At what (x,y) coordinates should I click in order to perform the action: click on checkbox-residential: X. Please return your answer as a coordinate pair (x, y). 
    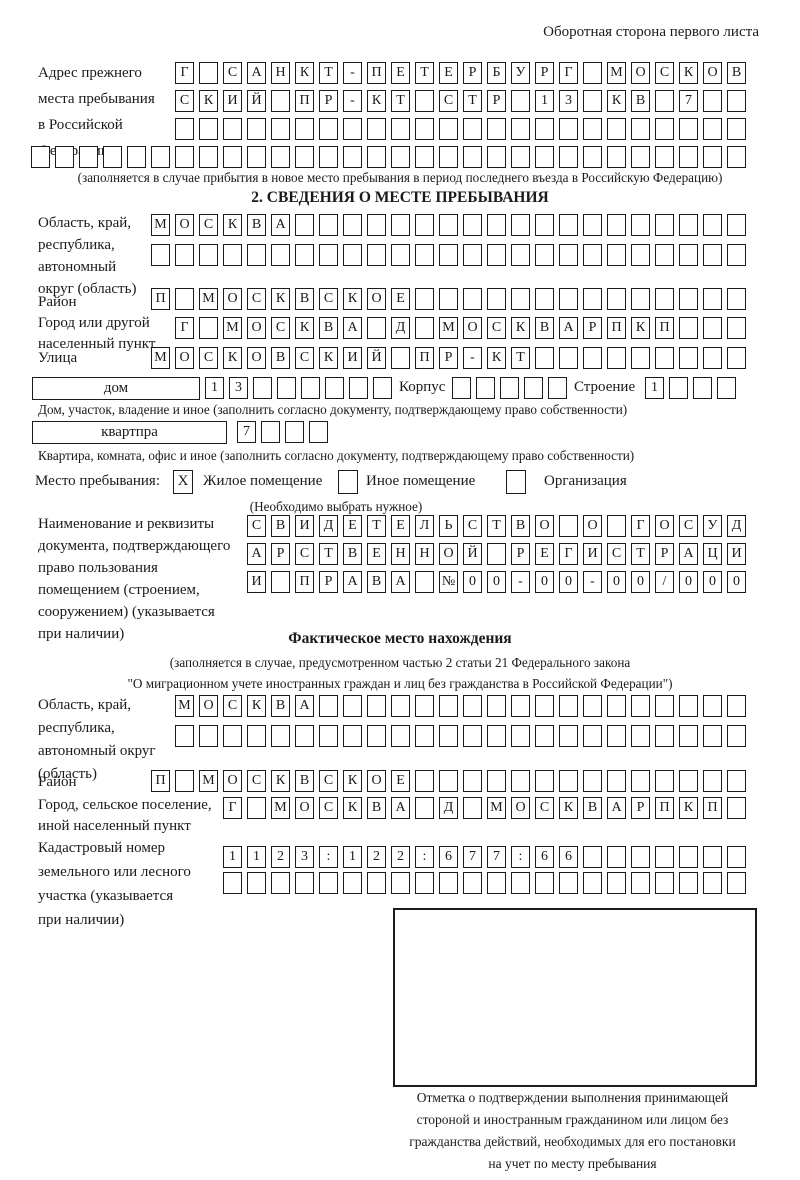
    Looking at the image, I should click on (183, 482).